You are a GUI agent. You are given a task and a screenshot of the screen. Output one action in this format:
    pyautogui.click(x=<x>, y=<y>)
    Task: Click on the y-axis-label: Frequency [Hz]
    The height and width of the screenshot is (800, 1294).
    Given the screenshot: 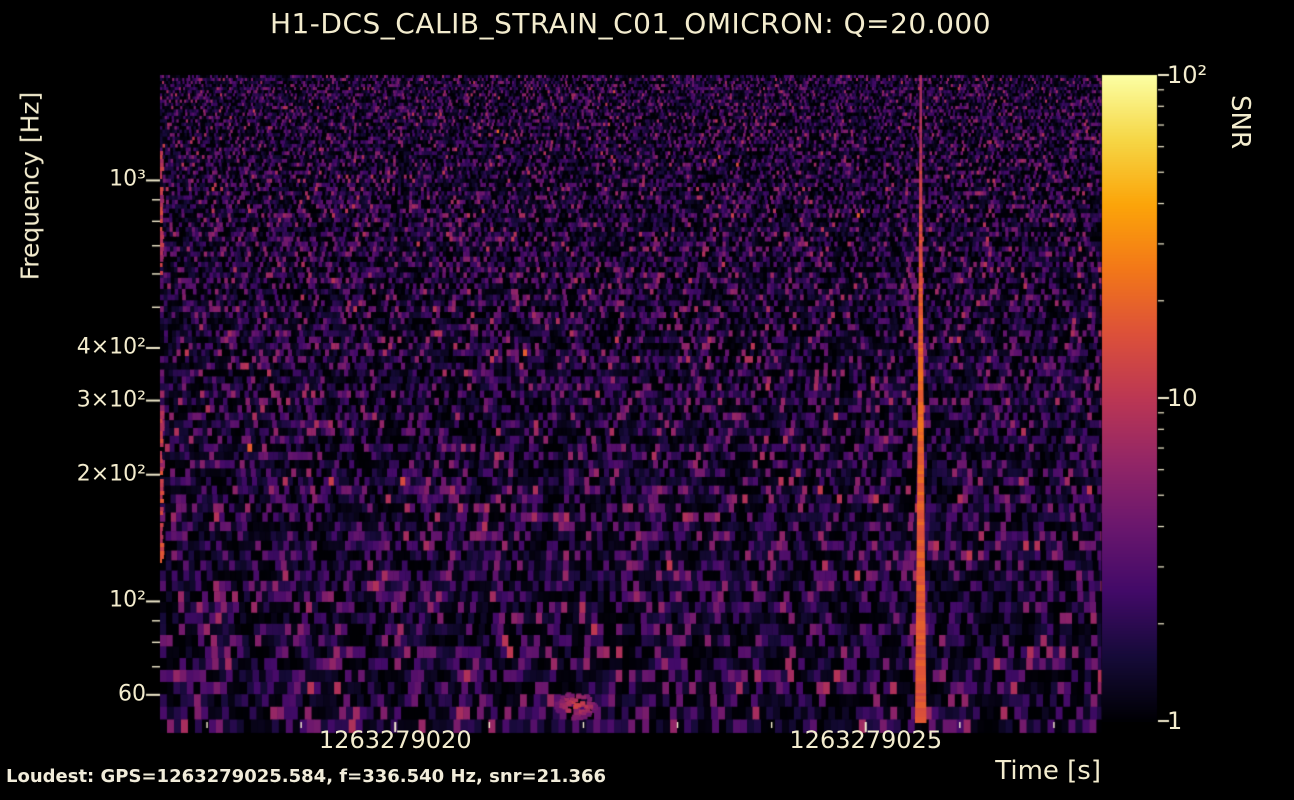 What is the action you would take?
    pyautogui.click(x=30, y=186)
    